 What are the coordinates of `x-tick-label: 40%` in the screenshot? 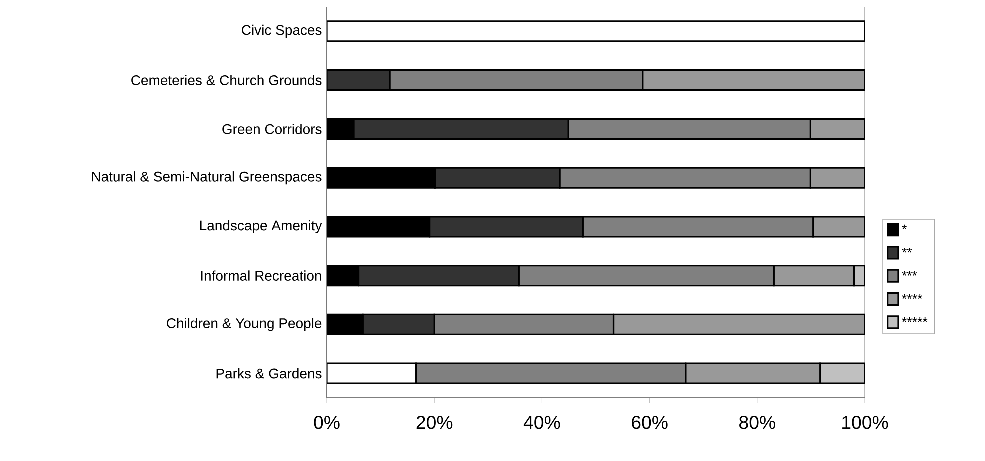 It's located at (542, 423).